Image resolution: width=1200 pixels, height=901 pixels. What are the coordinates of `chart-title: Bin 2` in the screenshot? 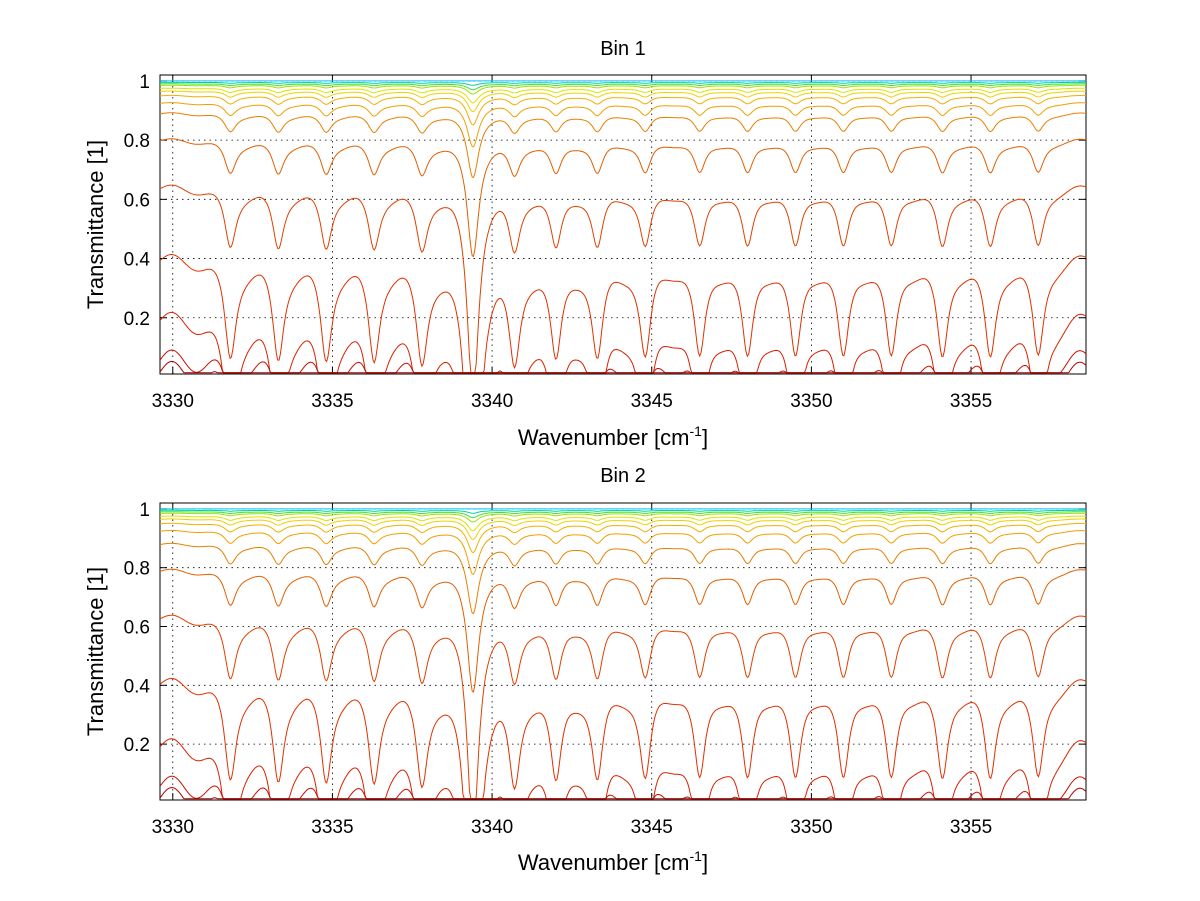 It's located at (623, 476).